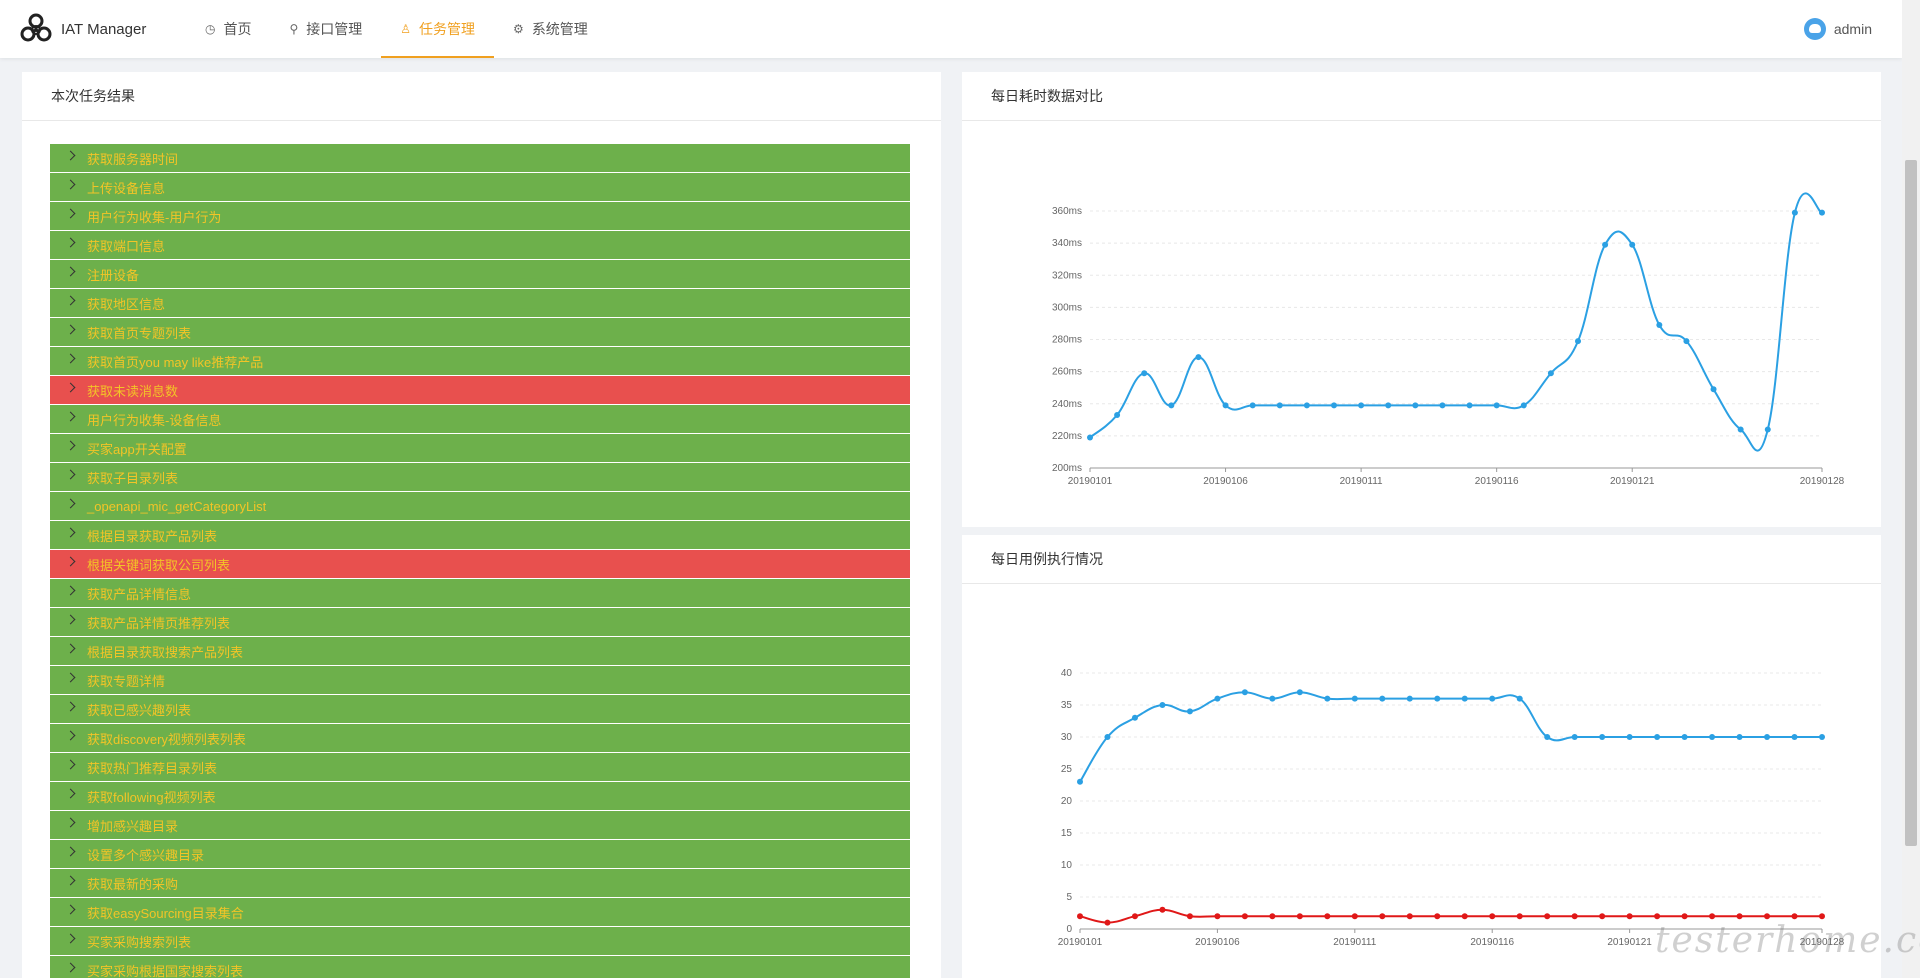  Describe the element at coordinates (550, 29) in the screenshot. I see `nav-item-3: ⚙ 系统管理` at that location.